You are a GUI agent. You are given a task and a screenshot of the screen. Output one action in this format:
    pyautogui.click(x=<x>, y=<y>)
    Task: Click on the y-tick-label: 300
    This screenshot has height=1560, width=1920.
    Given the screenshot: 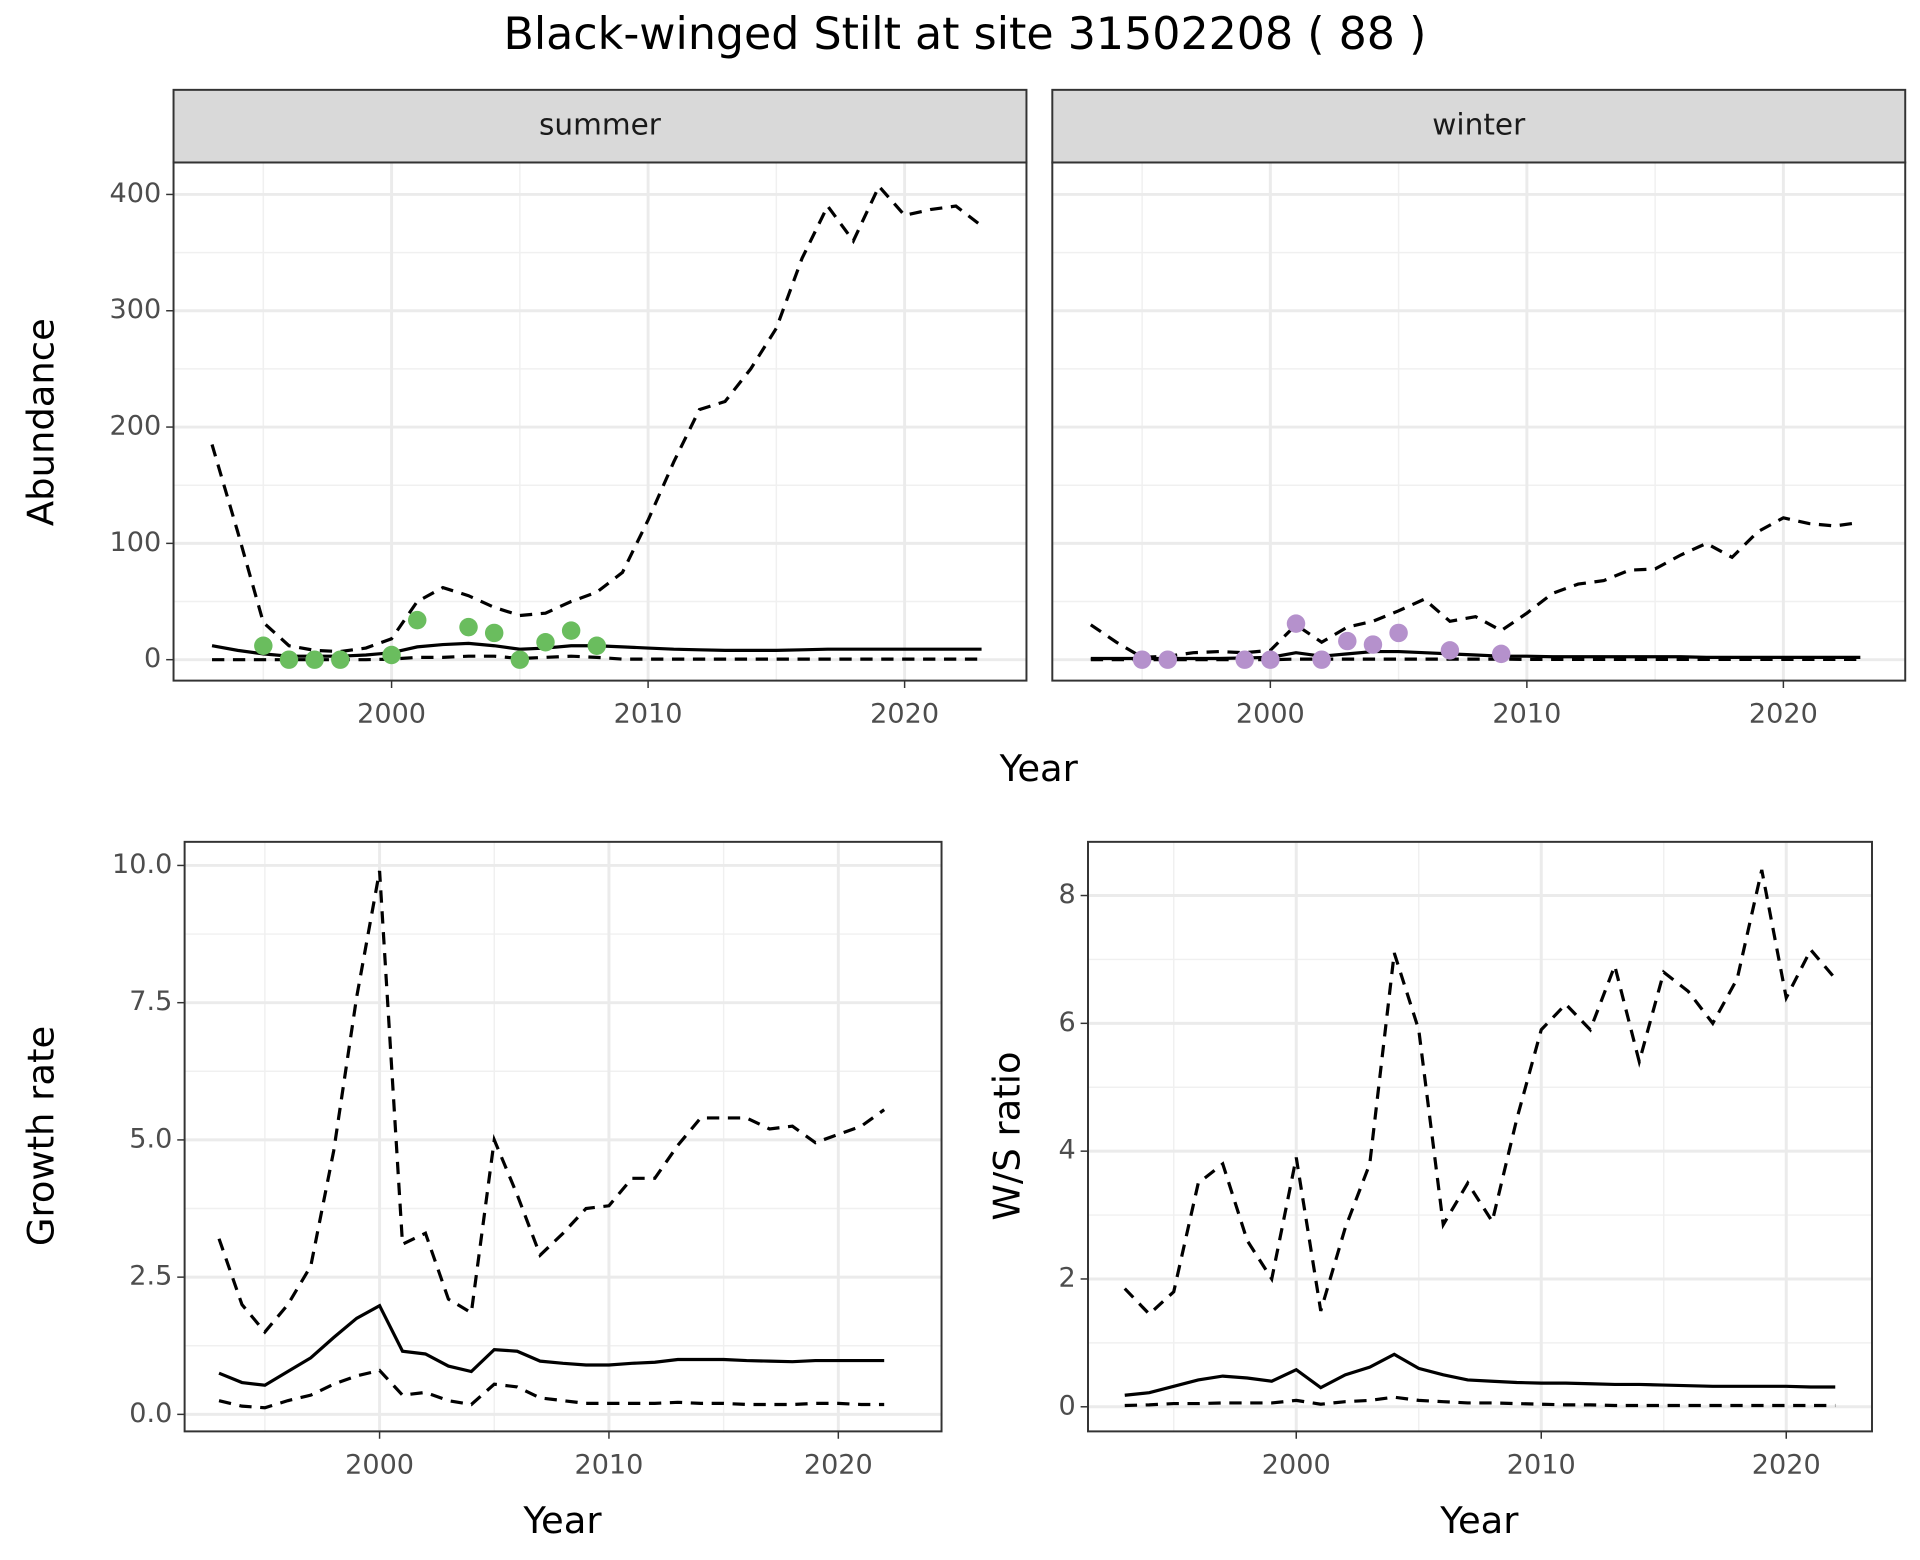 What is the action you would take?
    pyautogui.click(x=136, y=309)
    